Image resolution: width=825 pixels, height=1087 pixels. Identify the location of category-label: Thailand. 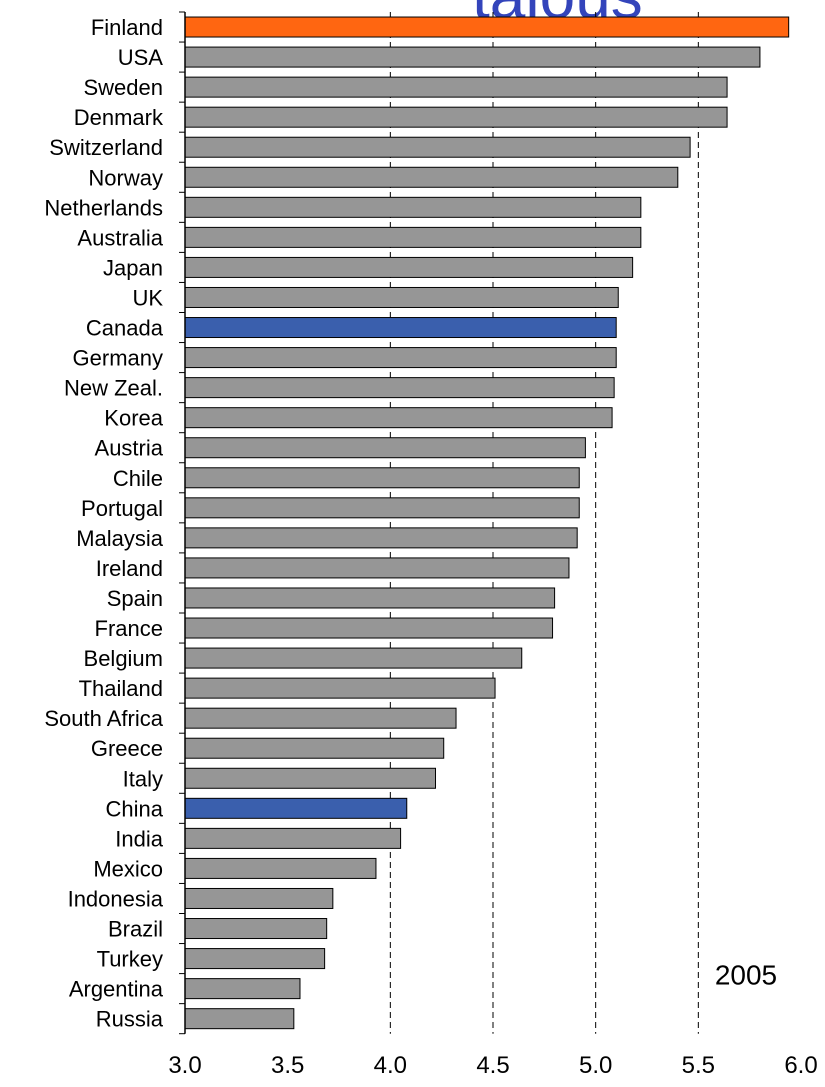
(121, 688).